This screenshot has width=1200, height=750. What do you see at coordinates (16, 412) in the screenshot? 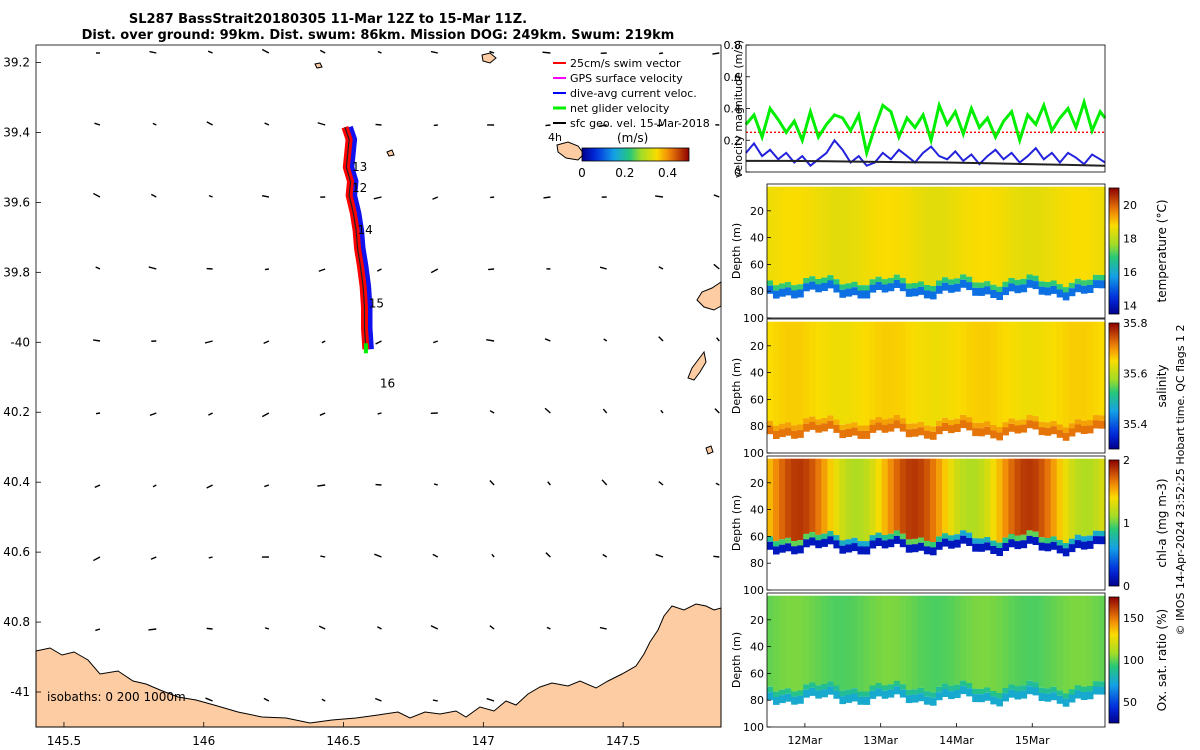
I see `map-y-tick-label-5: 40.2` at bounding box center [16, 412].